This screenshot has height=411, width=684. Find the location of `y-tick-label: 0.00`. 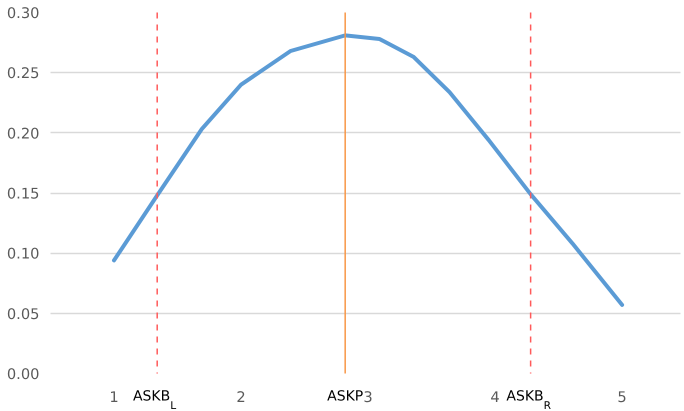

y-tick-label: 0.00 is located at coordinates (23, 374).